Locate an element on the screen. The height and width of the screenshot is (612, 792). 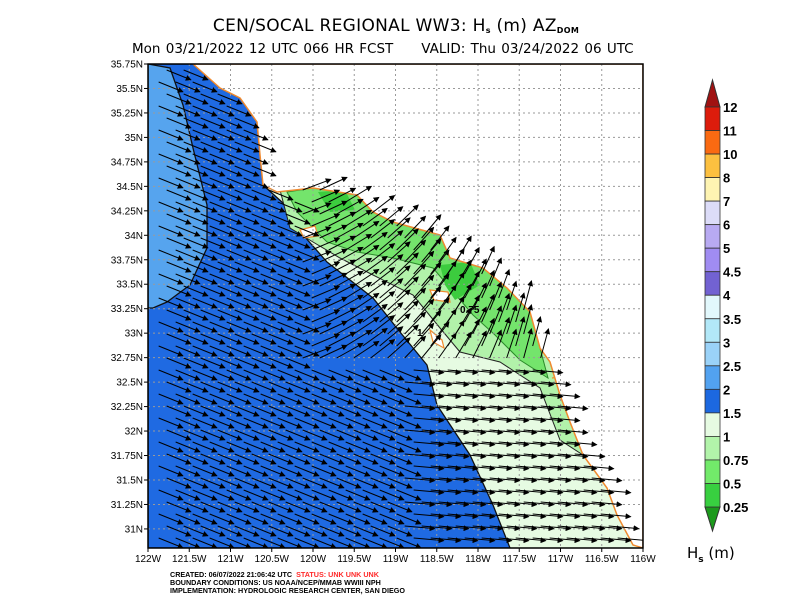
valid-time: VALID: Thu 03/24/2022 06 UTC is located at coordinates (527, 49).